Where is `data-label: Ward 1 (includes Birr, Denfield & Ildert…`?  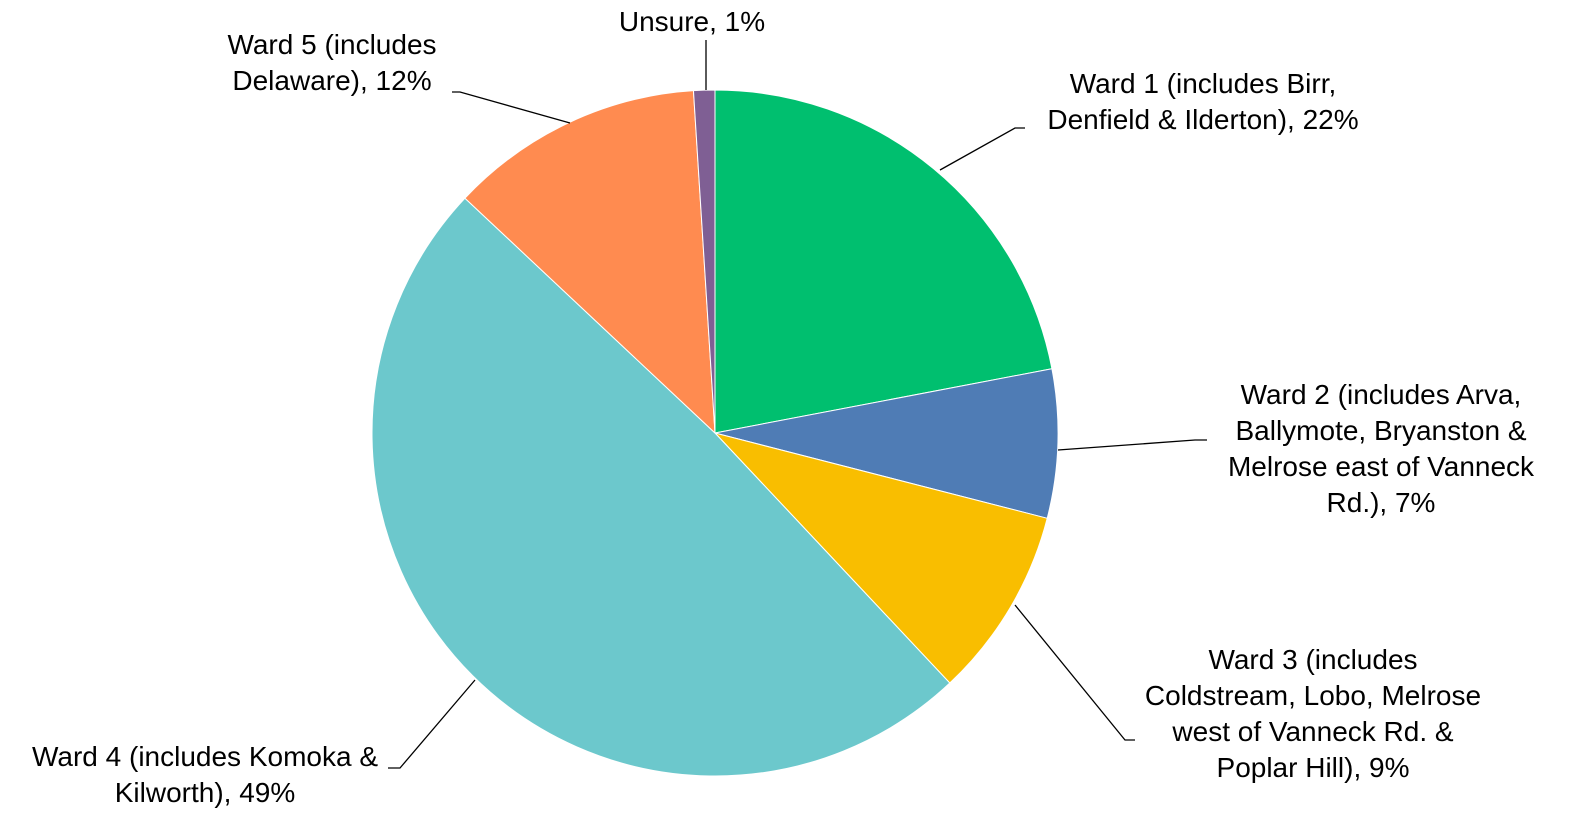 data-label: Ward 1 (includes Birr, Denfield & Ildert… is located at coordinates (1203, 101).